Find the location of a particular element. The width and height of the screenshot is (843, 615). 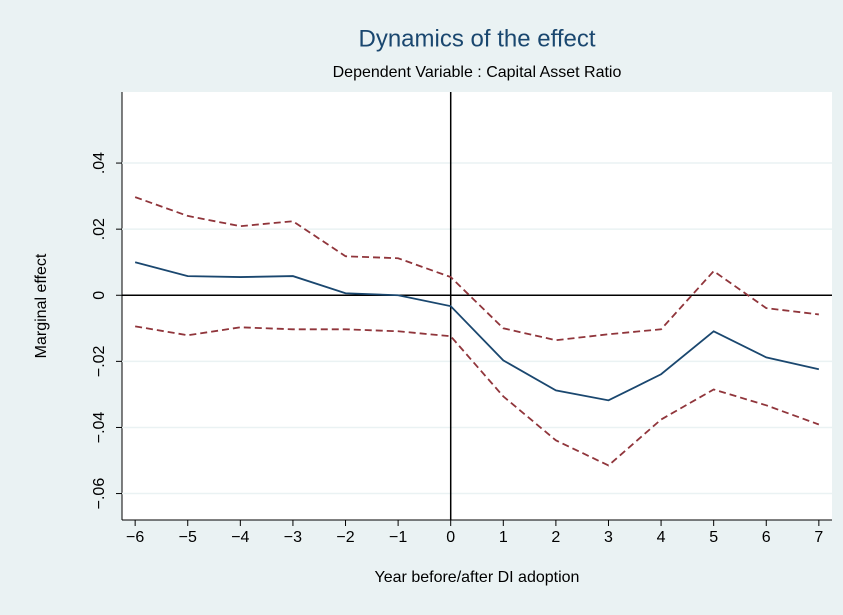

x-tick-label: 1 is located at coordinates (503, 537).